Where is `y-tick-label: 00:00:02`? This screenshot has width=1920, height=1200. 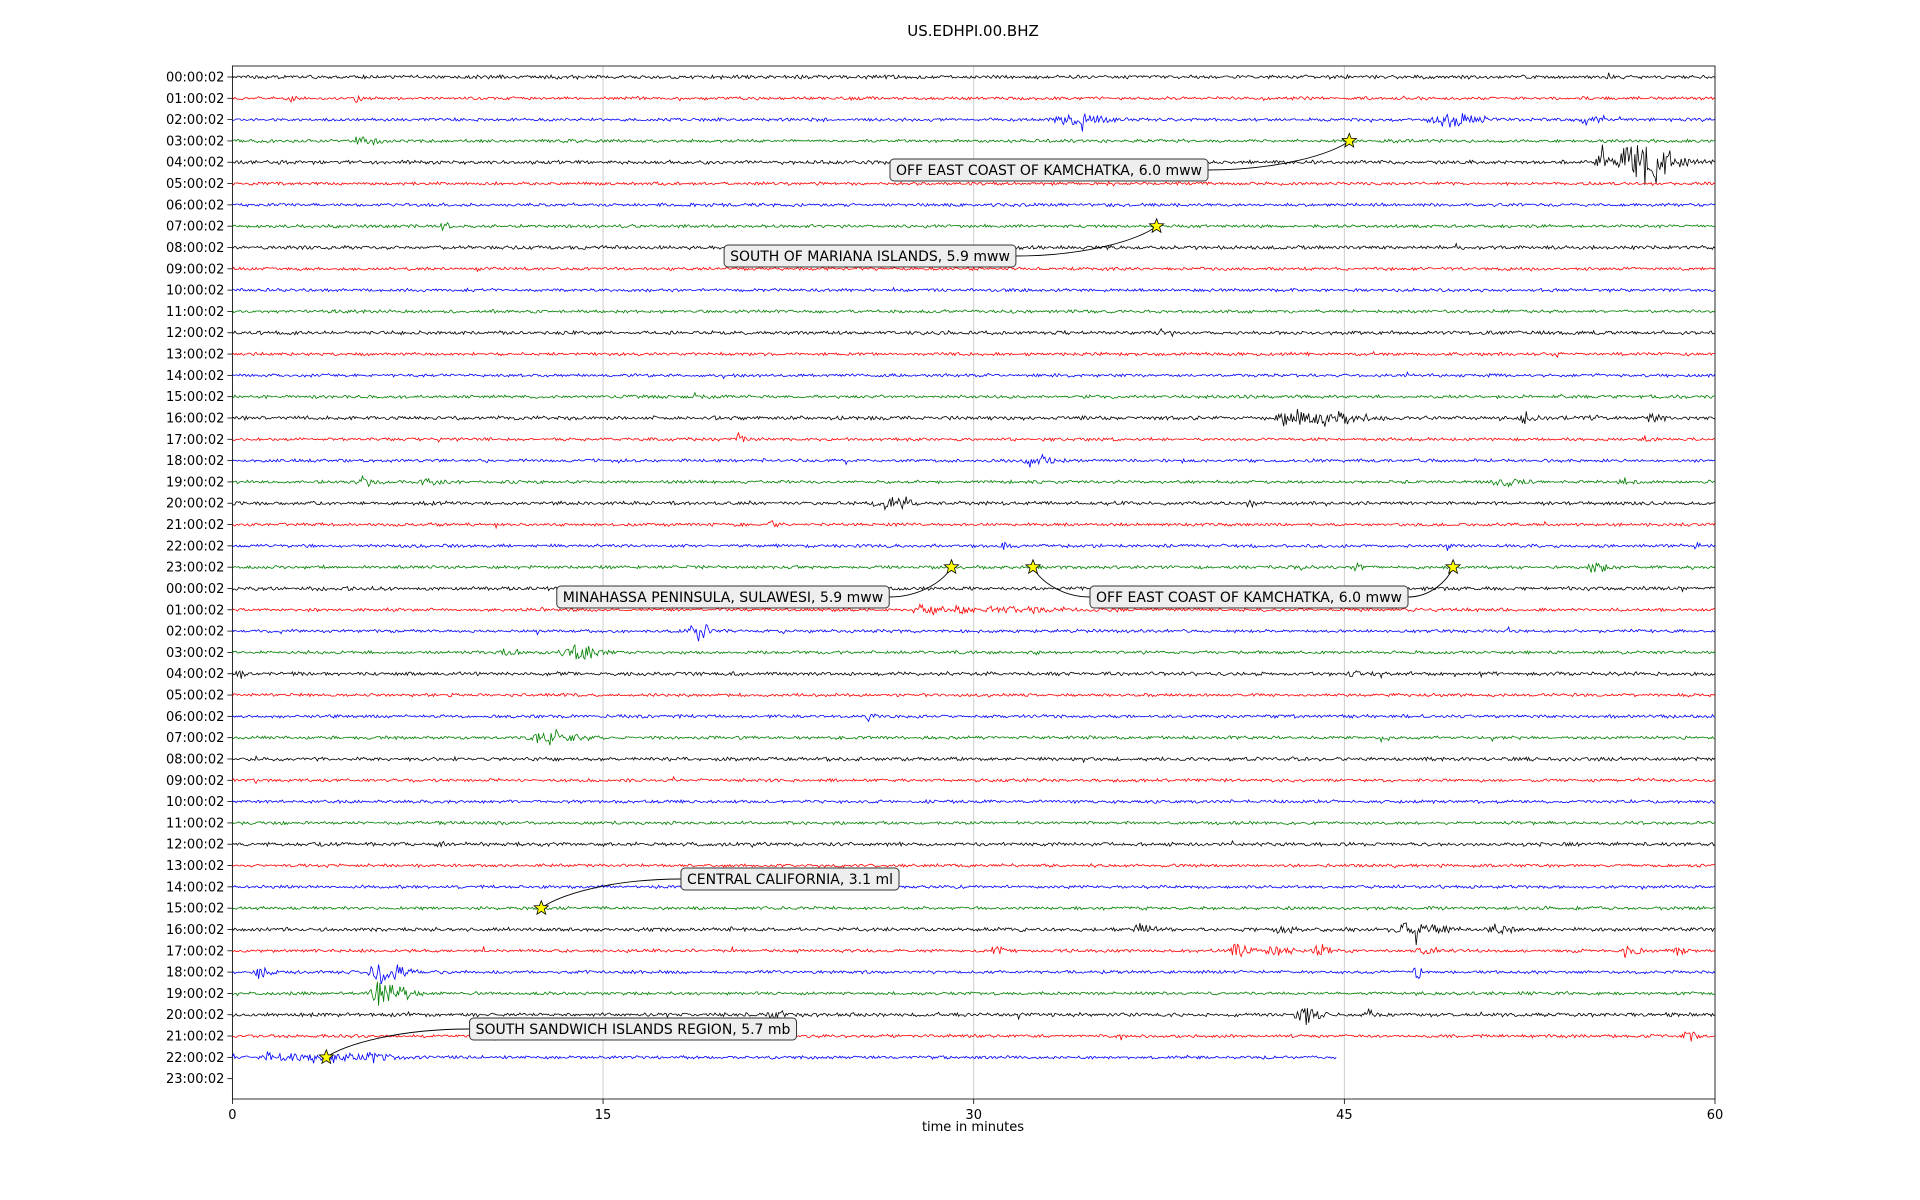
y-tick-label: 00:00:02 is located at coordinates (195, 78).